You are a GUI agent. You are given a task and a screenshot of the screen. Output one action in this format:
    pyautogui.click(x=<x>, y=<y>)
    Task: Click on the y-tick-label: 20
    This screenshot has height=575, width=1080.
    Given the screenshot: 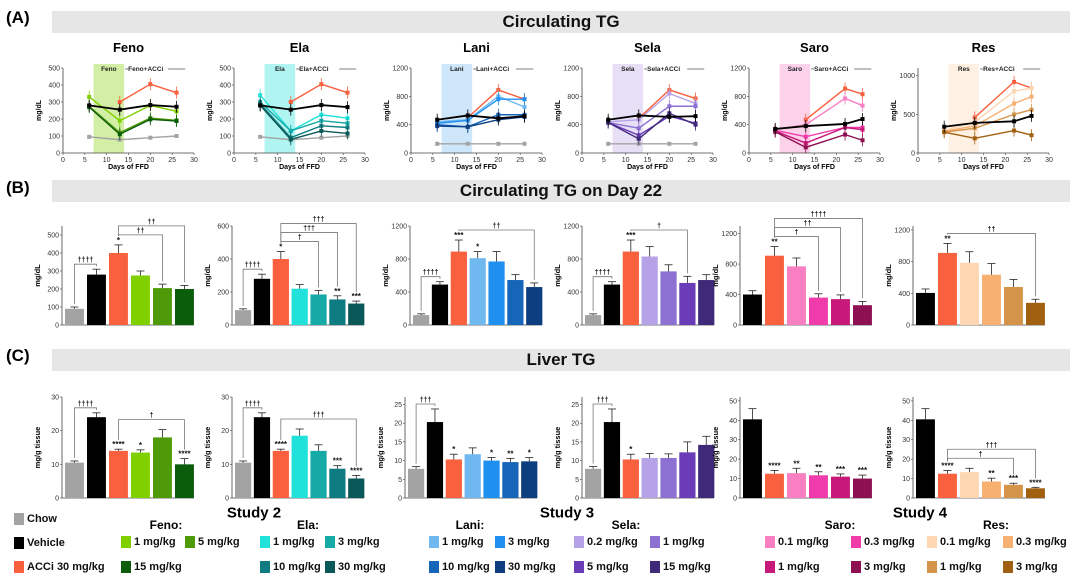 What is the action you would take?
    pyautogui.click(x=575, y=424)
    